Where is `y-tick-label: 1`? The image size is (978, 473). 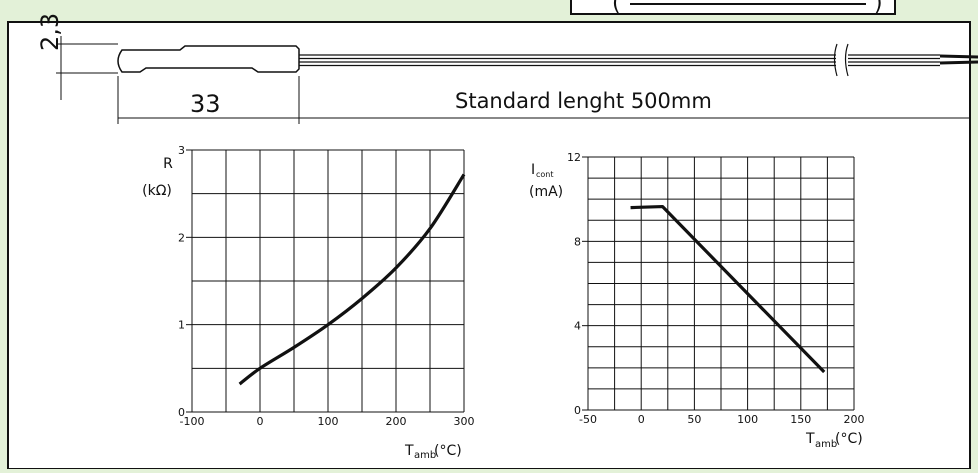 y-tick-label: 1 is located at coordinates (181, 325).